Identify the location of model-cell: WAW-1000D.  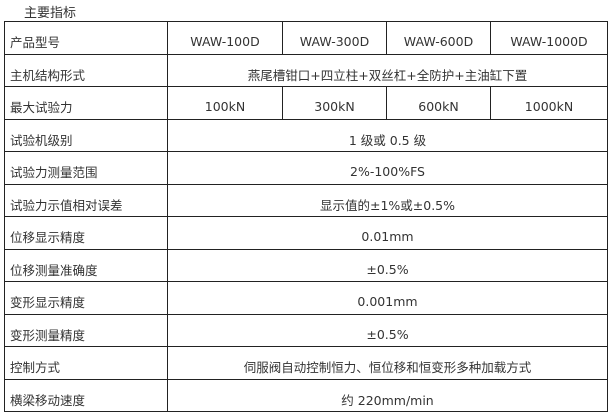
(549, 38).